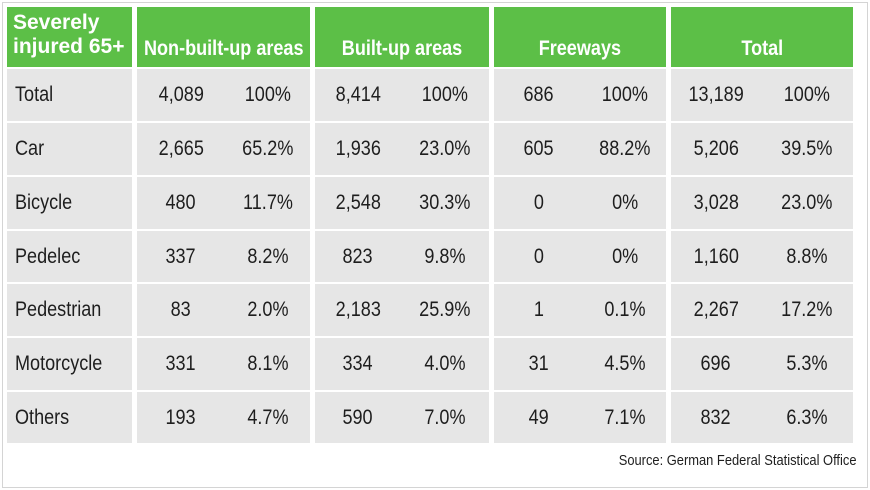  Describe the element at coordinates (807, 311) in the screenshot. I see `percent-cell: 17.2%` at that location.